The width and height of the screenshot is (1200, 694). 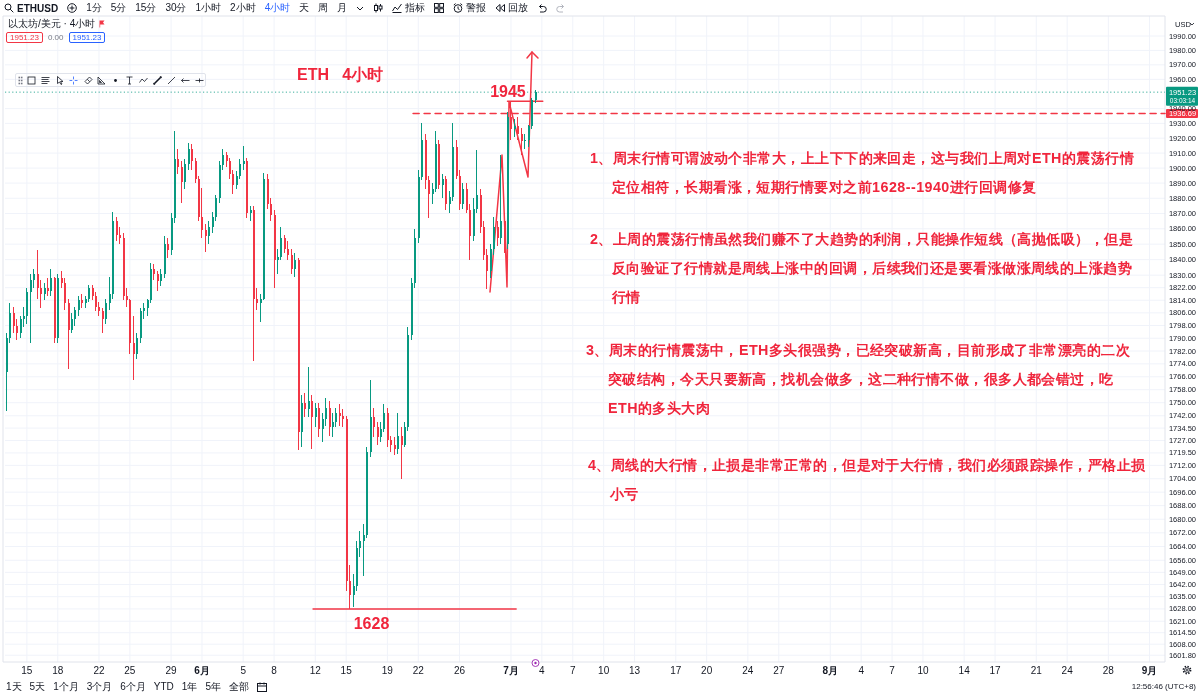 What do you see at coordinates (202, 670) in the screenshot?
I see `x-tick-label: 6月` at bounding box center [202, 670].